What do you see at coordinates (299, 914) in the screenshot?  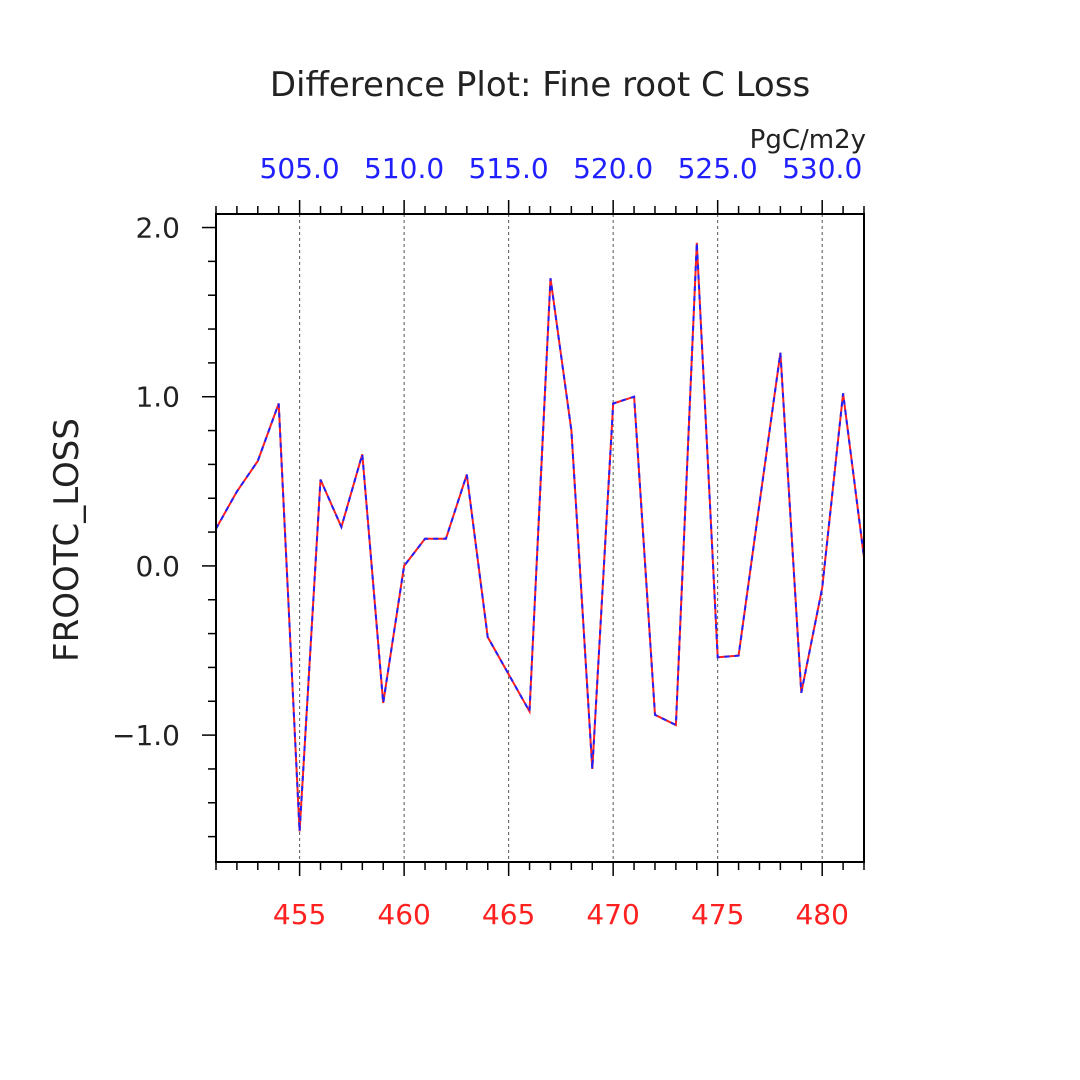 I see `x-tick-label-bottom: 455` at bounding box center [299, 914].